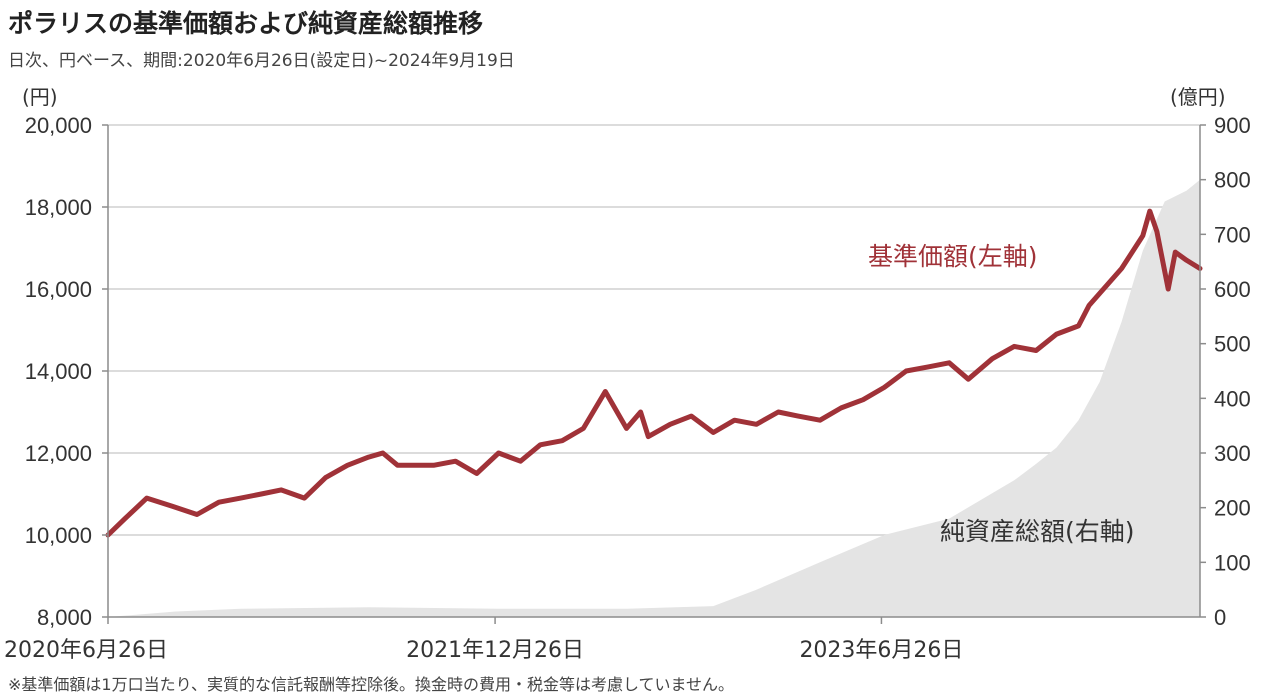 The image size is (1280, 698). I want to click on right-tick-label-4: 400, so click(1232, 398).